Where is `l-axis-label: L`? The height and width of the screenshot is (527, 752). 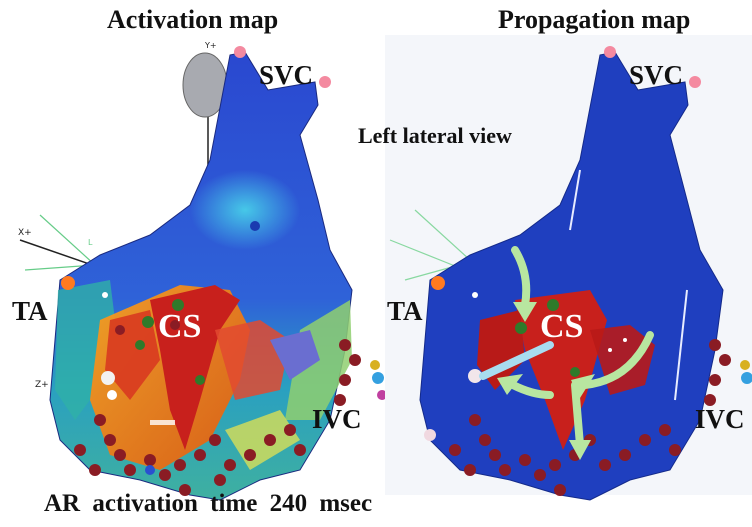
l-axis-label: L is located at coordinates (90, 242).